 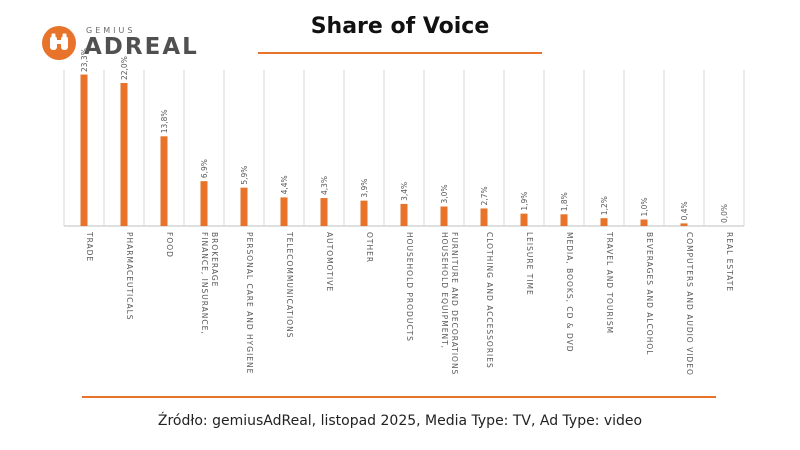 What do you see at coordinates (289, 284) in the screenshot?
I see `category-label: TELECOMMUNICATIONS` at bounding box center [289, 284].